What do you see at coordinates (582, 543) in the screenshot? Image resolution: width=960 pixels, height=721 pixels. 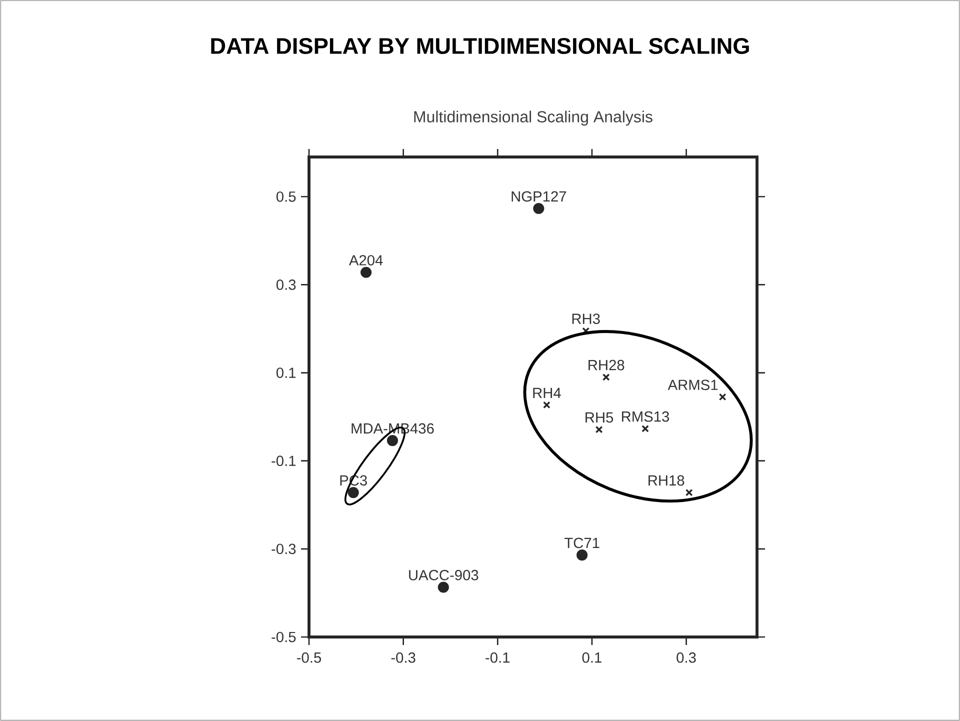 I see `annotation: TC71` at bounding box center [582, 543].